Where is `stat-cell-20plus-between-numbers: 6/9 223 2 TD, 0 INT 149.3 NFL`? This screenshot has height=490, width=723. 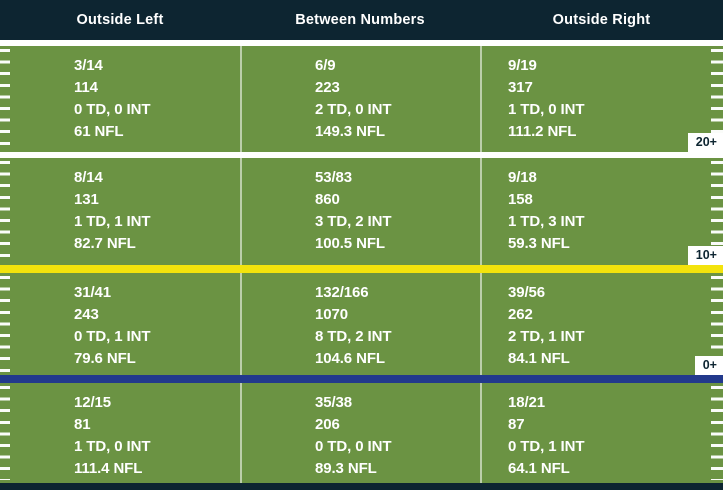 stat-cell-20plus-between-numbers: 6/9 223 2 TD, 0 INT 149.3 NFL is located at coordinates (360, 99).